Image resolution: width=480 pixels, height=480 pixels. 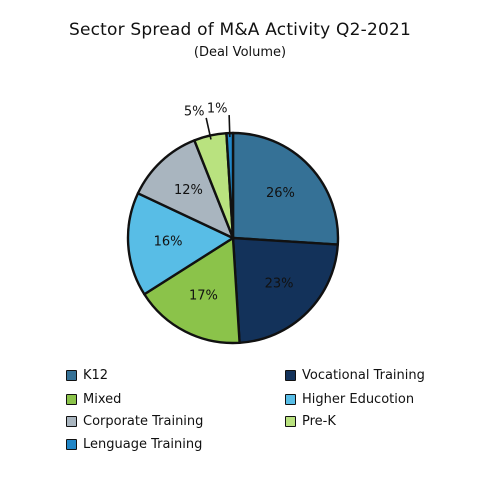 I want to click on chart-title: Sector Spread of M&A Activity Q2-2021, so click(x=240, y=30).